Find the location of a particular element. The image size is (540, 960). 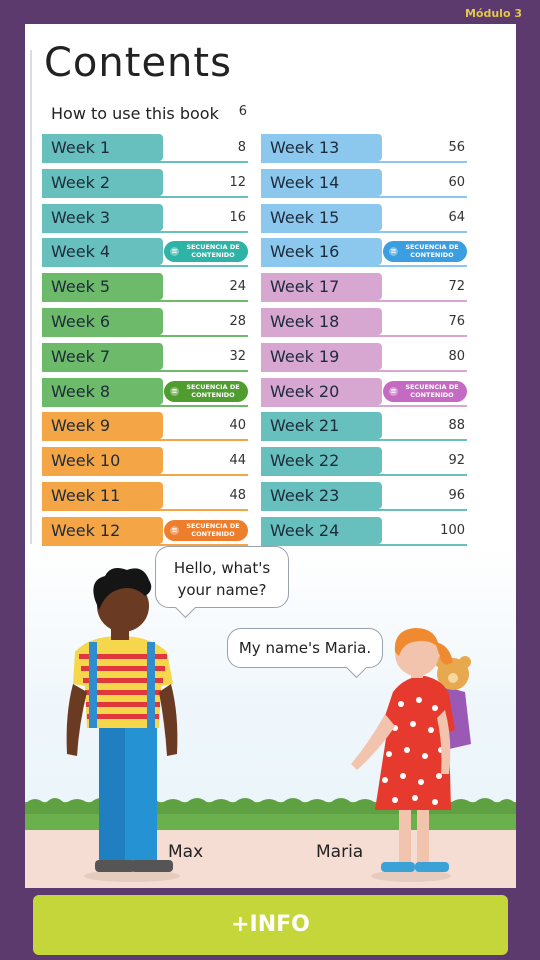

how-to-use-row: How to use this book 6 is located at coordinates (149, 113).